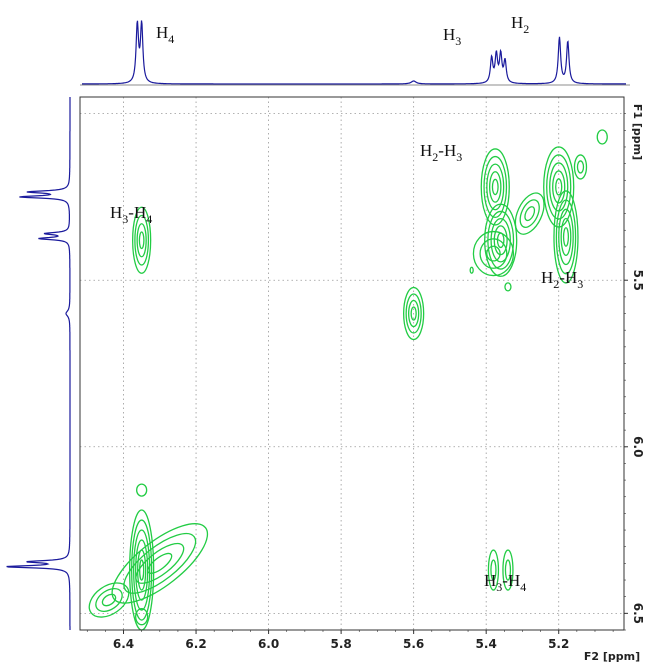  What do you see at coordinates (638, 613) in the screenshot?
I see `f1-tick-label: 6.5` at bounding box center [638, 613].